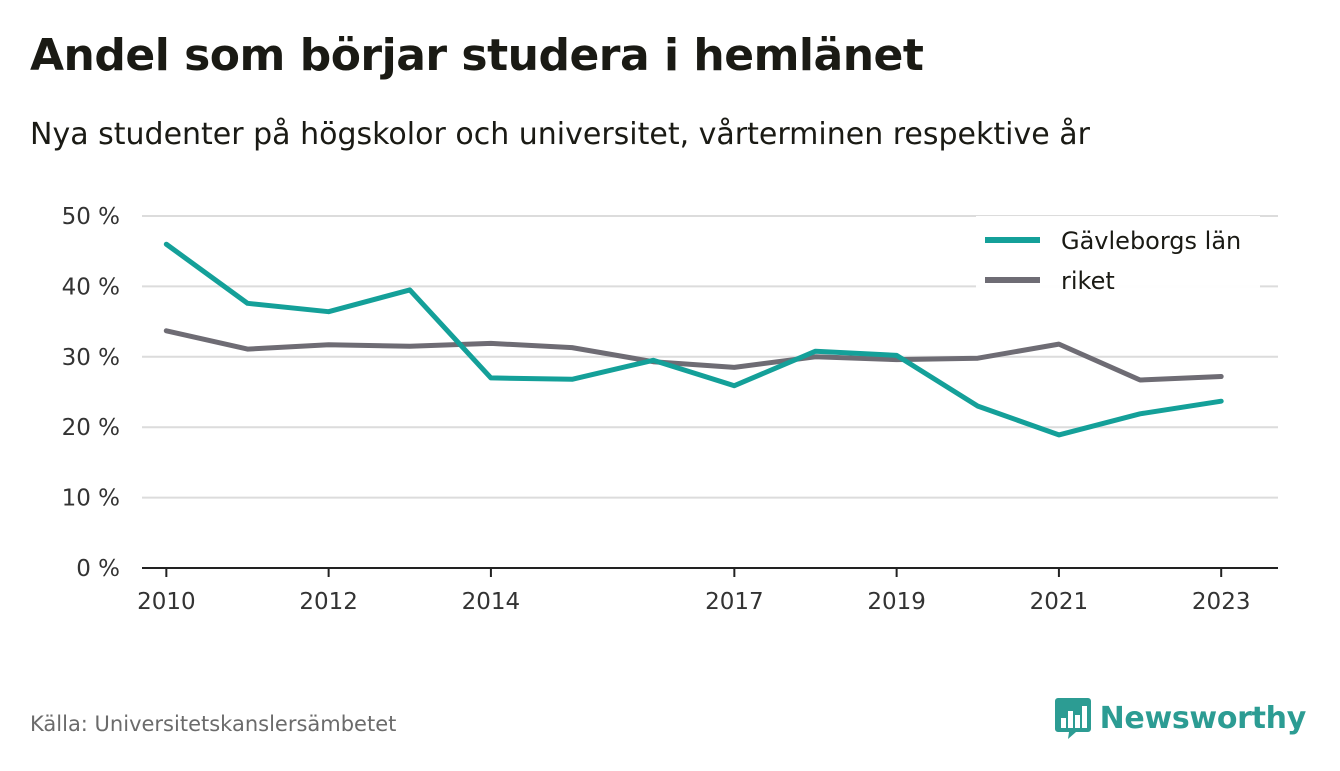 The width and height of the screenshot is (1340, 771). I want to click on x-tick-label: 2023, so click(1221, 602).